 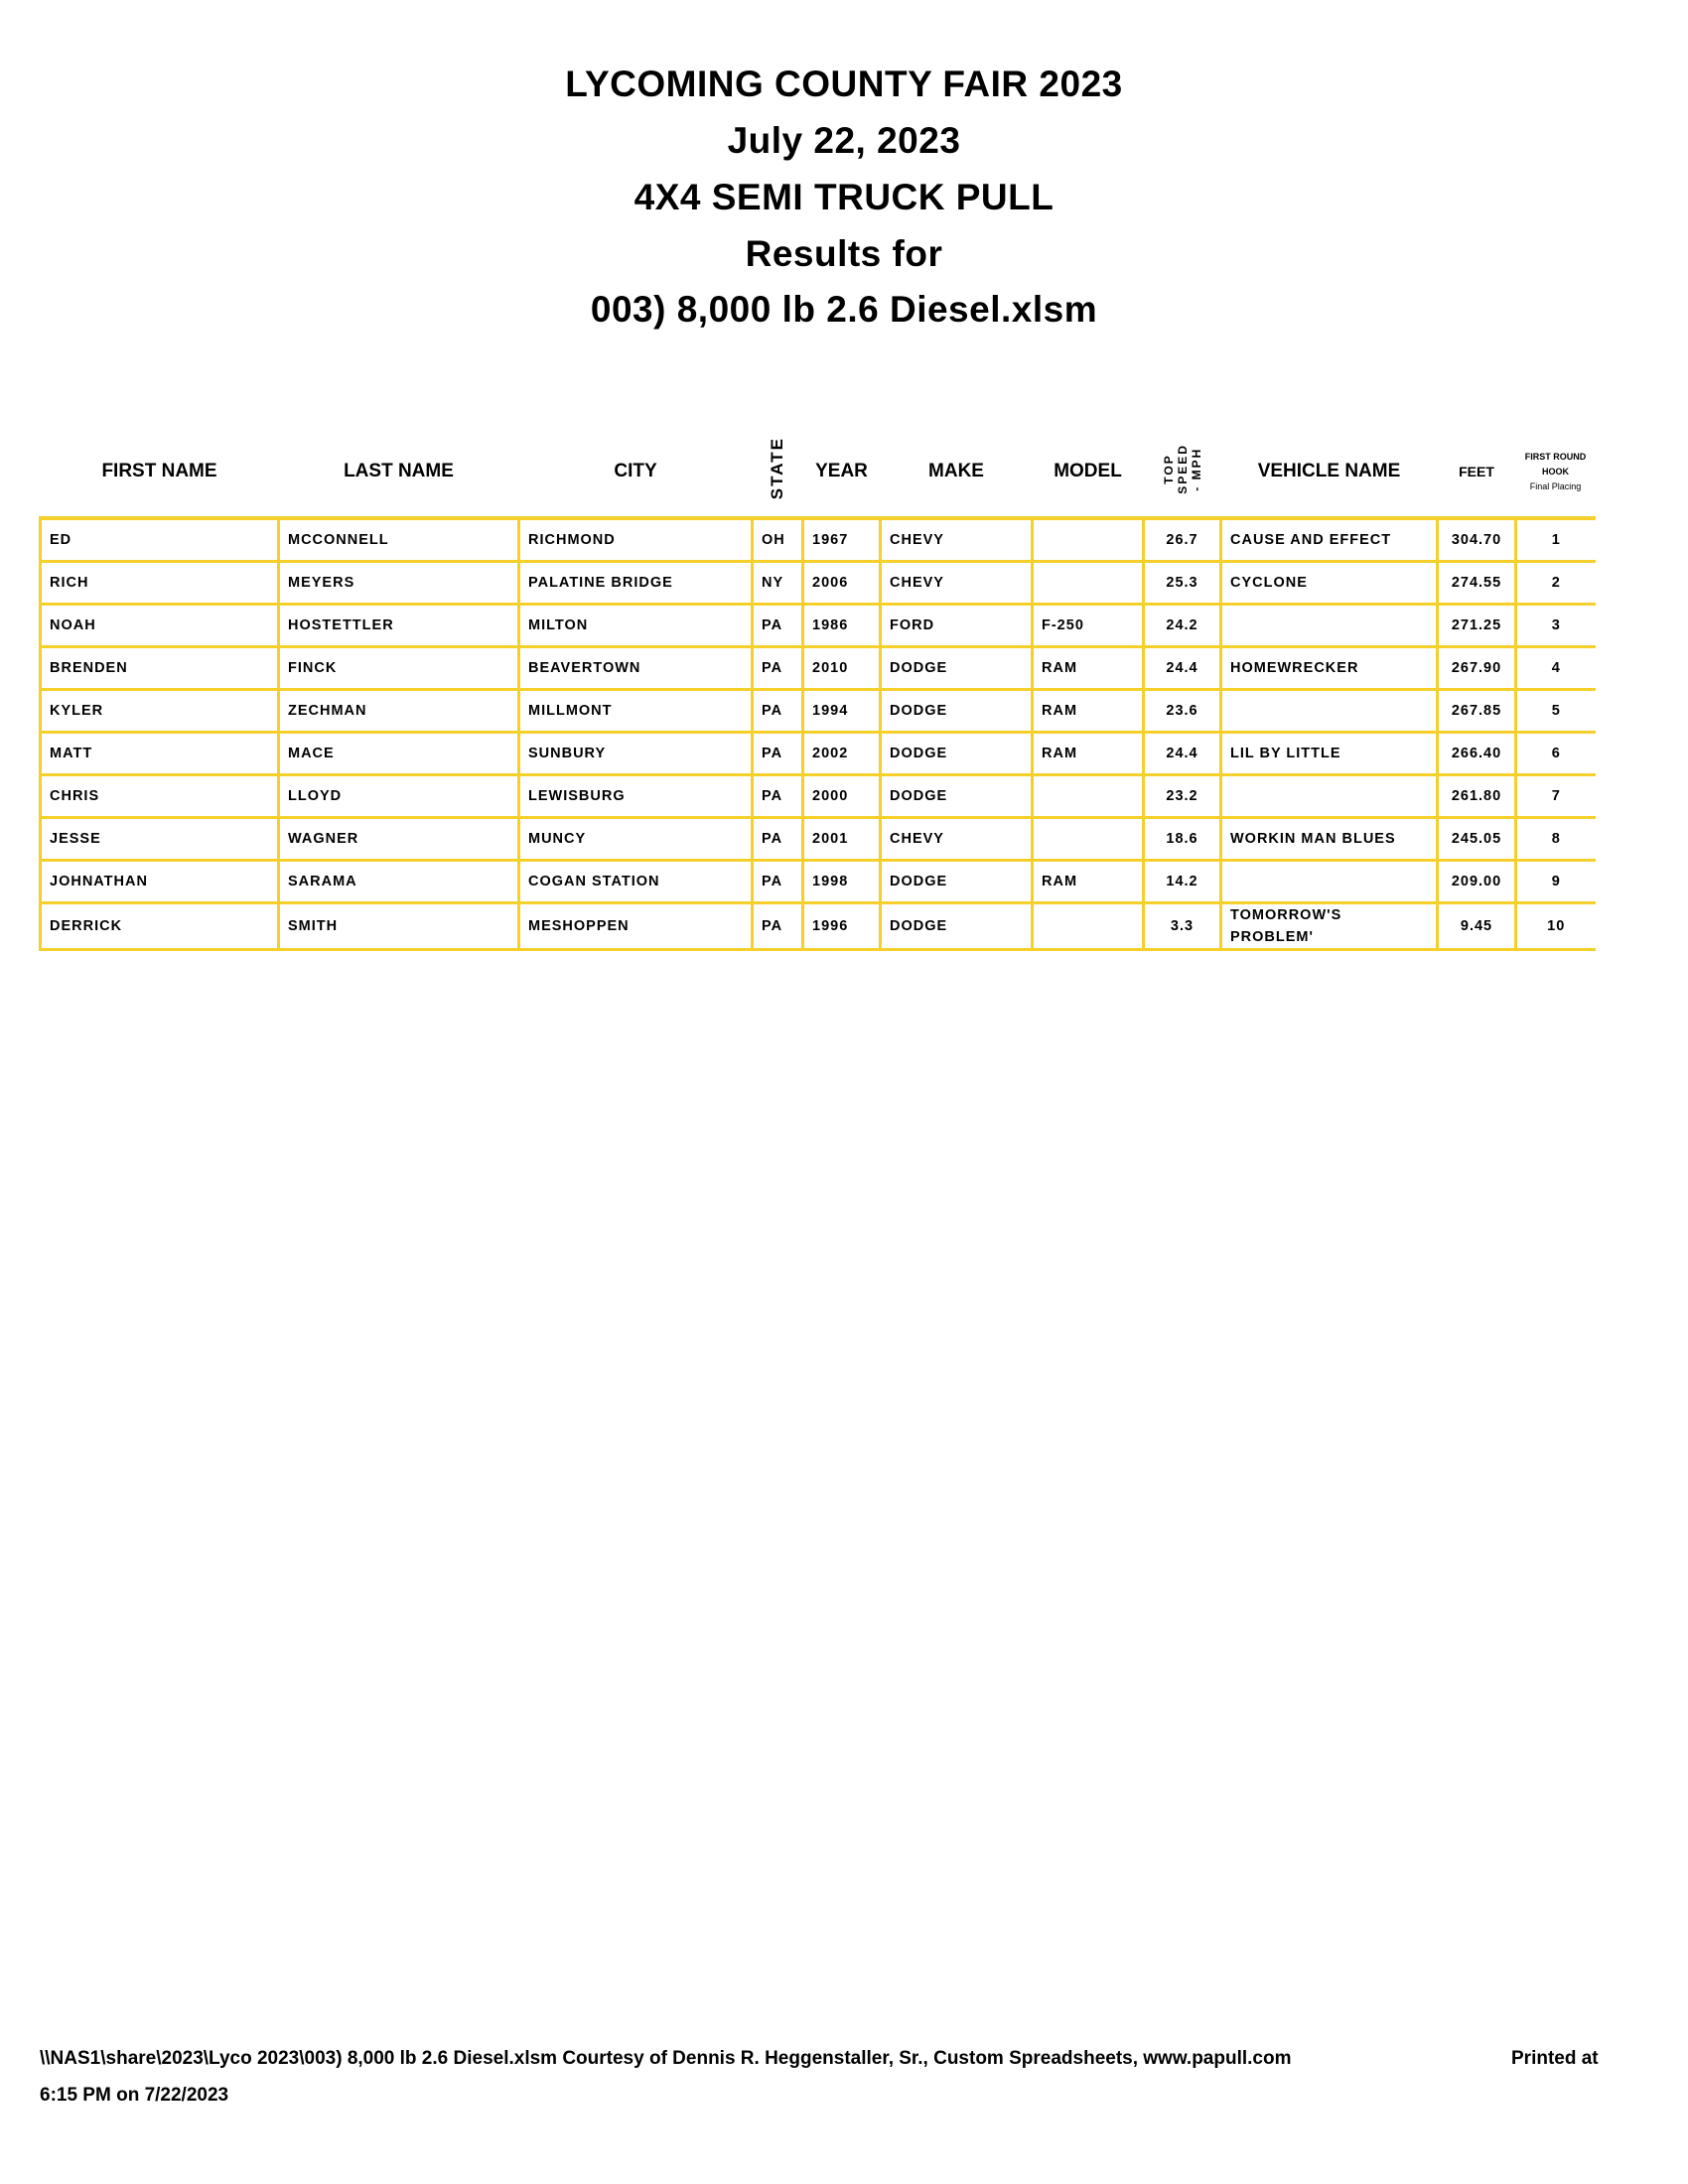 I want to click on cell-first-name: NOAH, so click(x=159, y=625).